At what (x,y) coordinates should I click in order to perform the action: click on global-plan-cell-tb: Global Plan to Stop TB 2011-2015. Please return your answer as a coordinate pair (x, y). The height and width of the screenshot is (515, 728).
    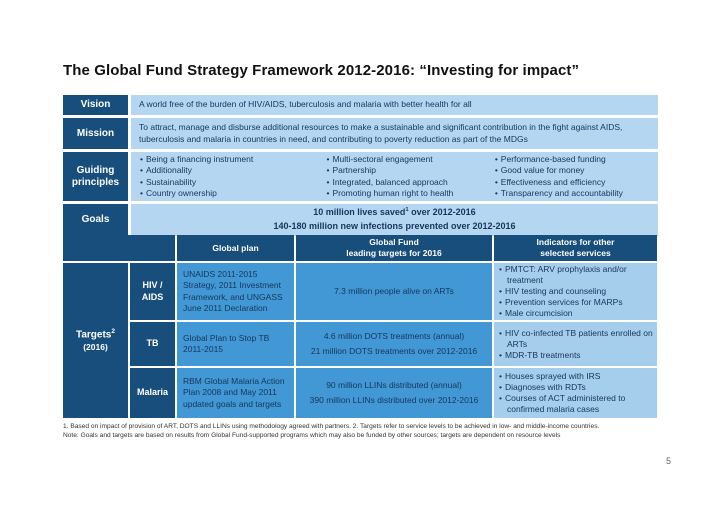
    Looking at the image, I should click on (235, 344).